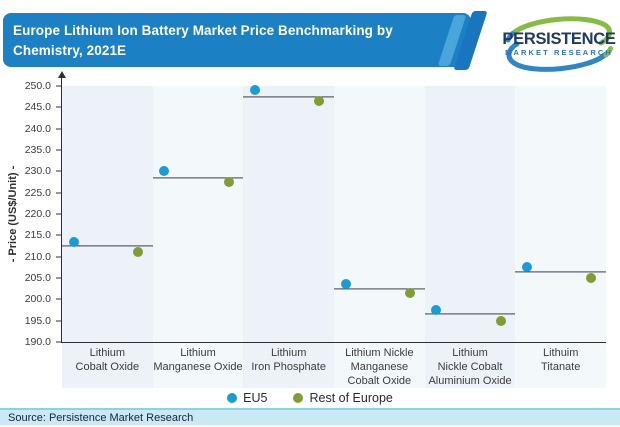 This screenshot has width=620, height=427. Describe the element at coordinates (37, 320) in the screenshot. I see `y-tick-label: 195.0` at that location.